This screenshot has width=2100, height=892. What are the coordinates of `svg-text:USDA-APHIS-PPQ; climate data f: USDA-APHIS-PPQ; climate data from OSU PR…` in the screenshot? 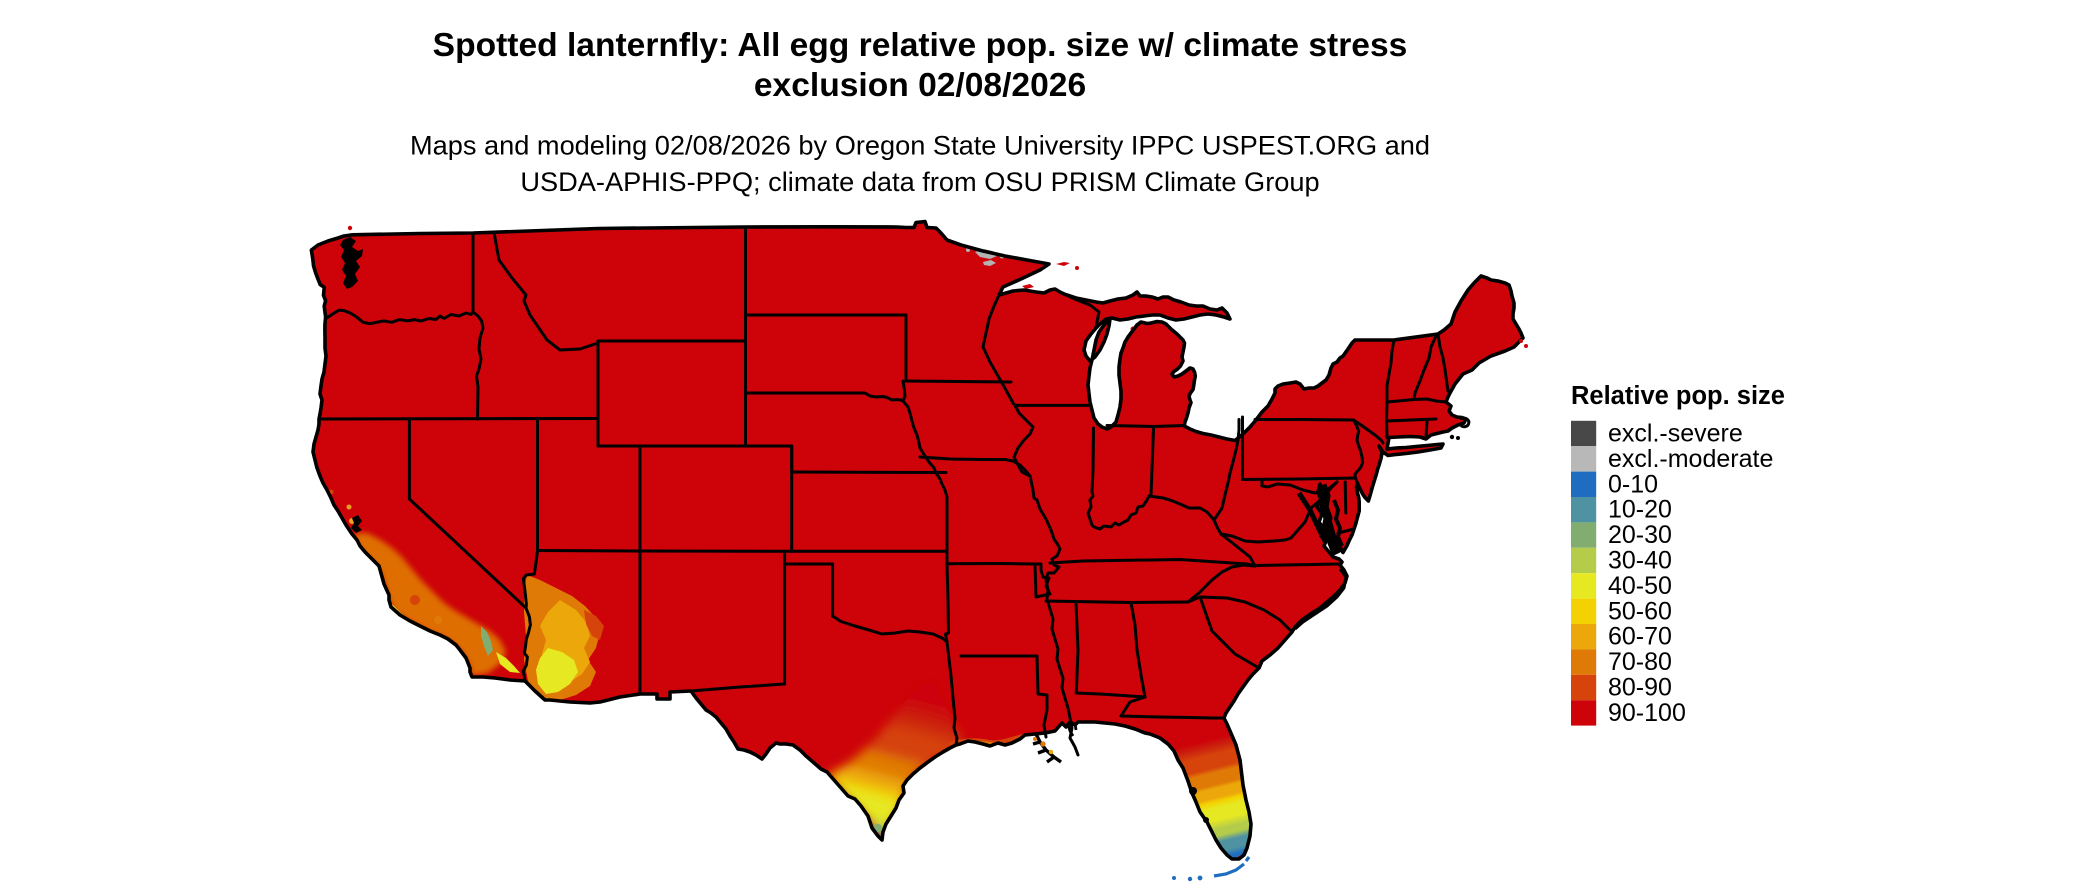 It's located at (919, 181).